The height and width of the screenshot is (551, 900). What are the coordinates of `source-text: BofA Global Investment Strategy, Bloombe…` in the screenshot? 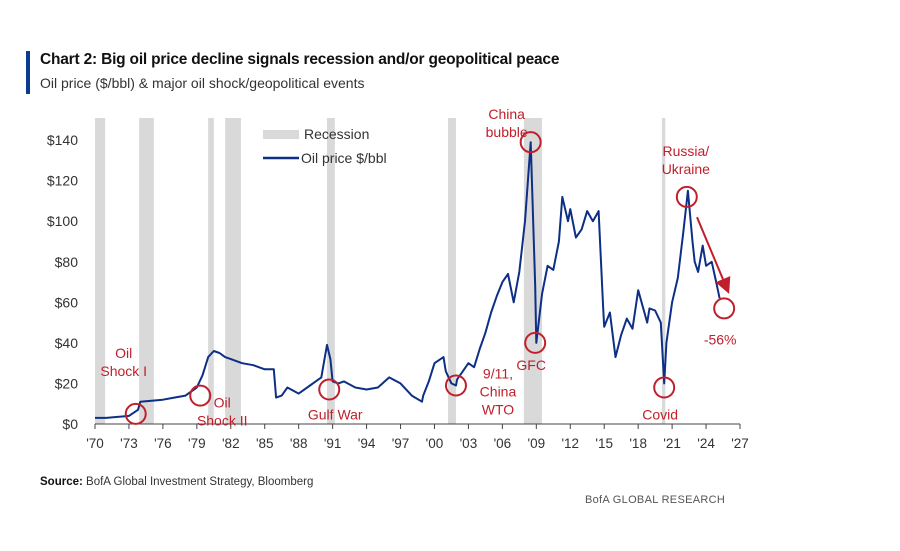 It's located at (198, 482).